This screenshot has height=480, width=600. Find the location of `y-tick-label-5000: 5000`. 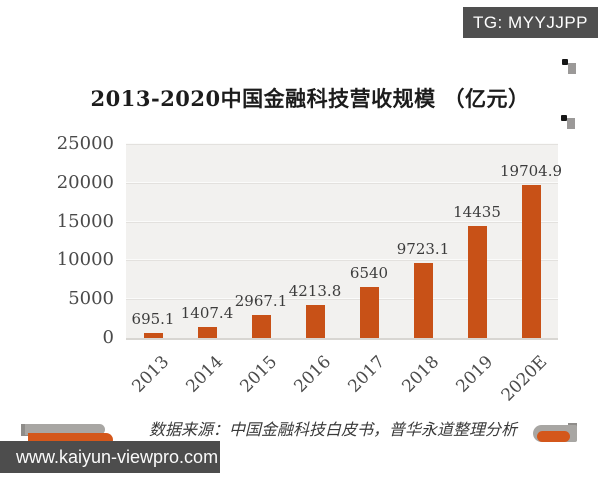

y-tick-label-5000: 5000 is located at coordinates (91, 299).